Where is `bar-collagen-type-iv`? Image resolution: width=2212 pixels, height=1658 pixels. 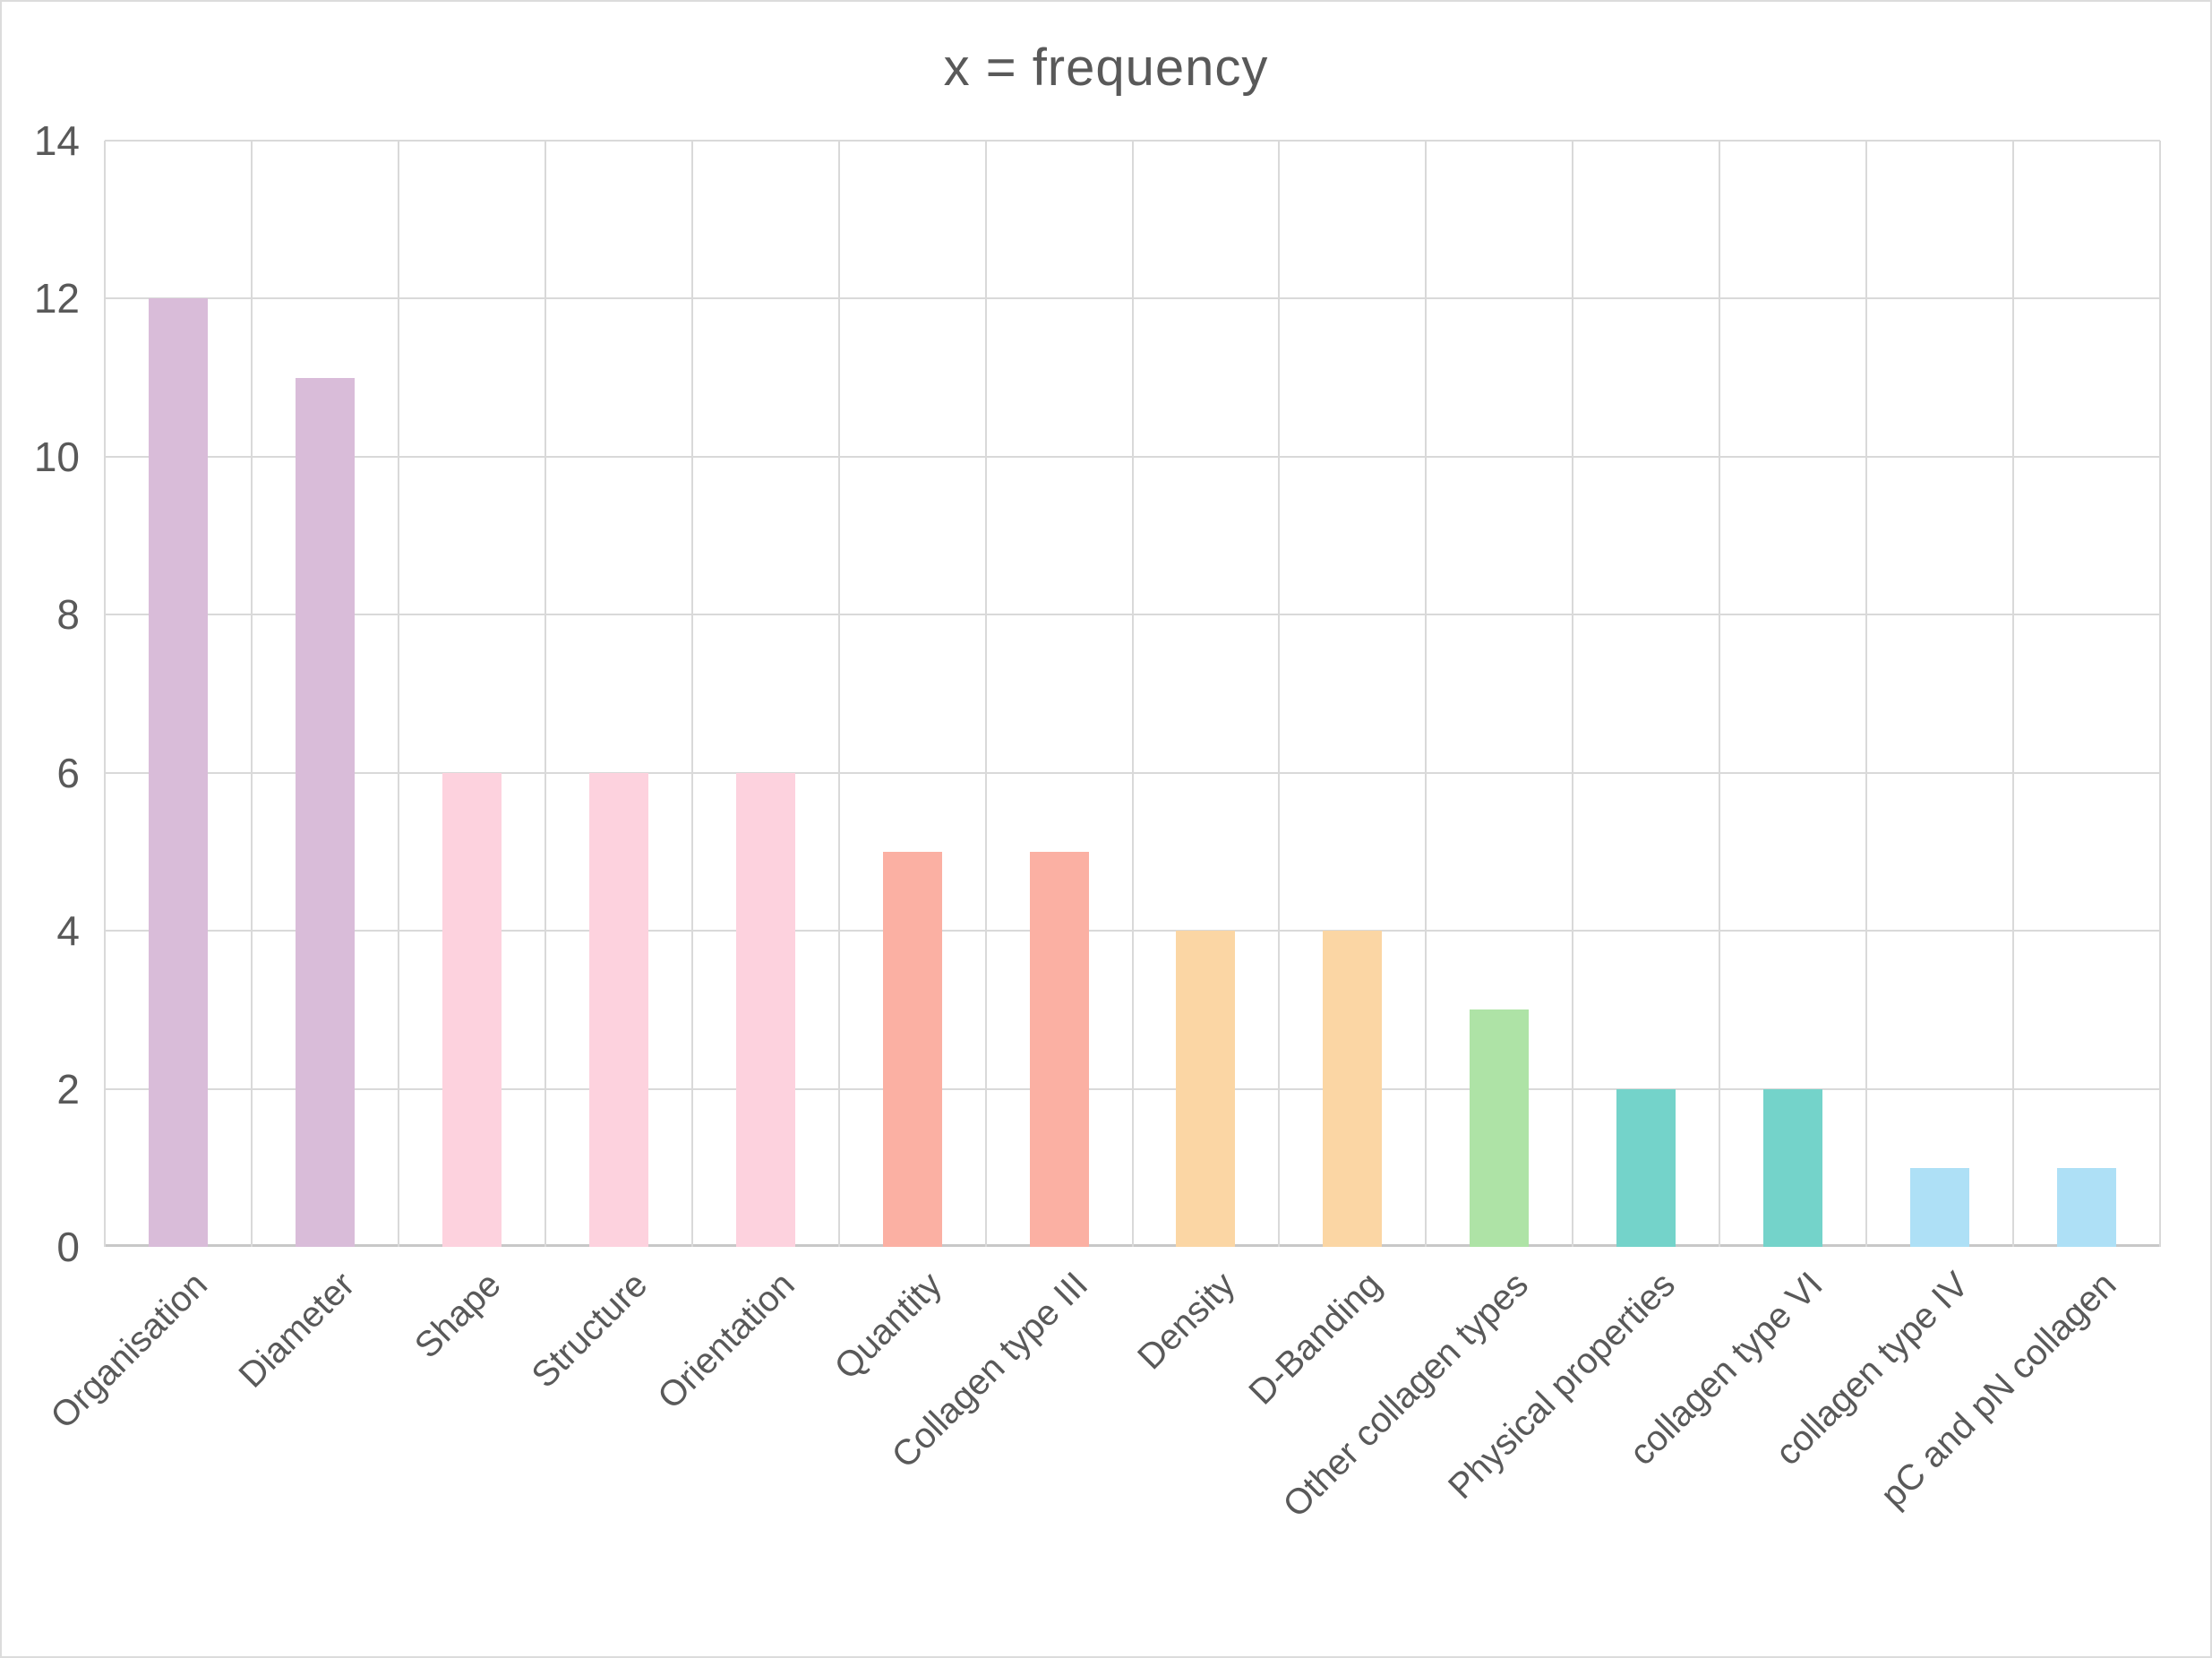
bar-collagen-type-iv is located at coordinates (1939, 1207).